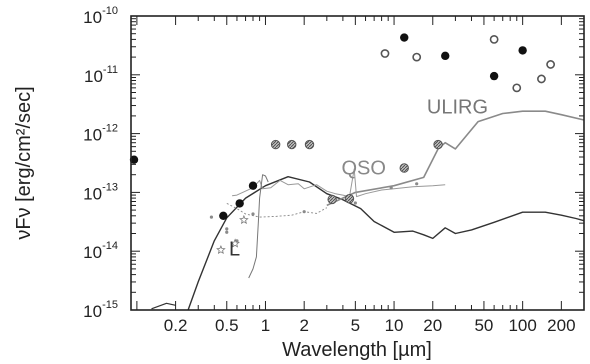  I want to click on annotation-l: L, so click(234, 249).